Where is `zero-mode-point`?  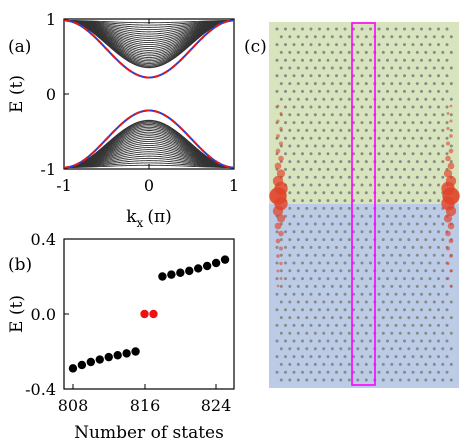
zero-mode-point is located at coordinates (153, 314).